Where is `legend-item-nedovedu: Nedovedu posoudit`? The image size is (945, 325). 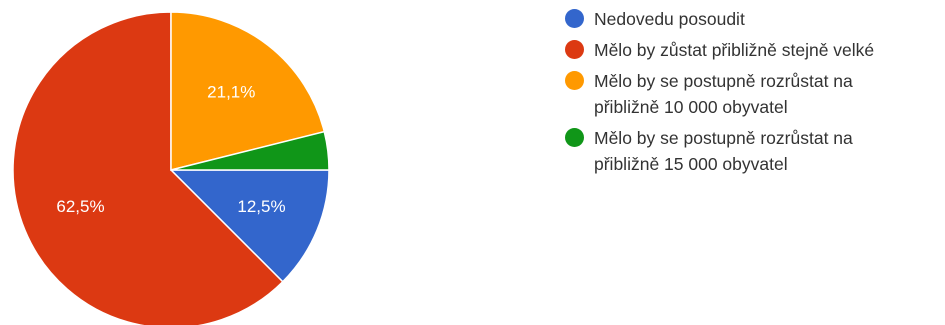 legend-item-nedovedu: Nedovedu posoudit is located at coordinates (752, 19).